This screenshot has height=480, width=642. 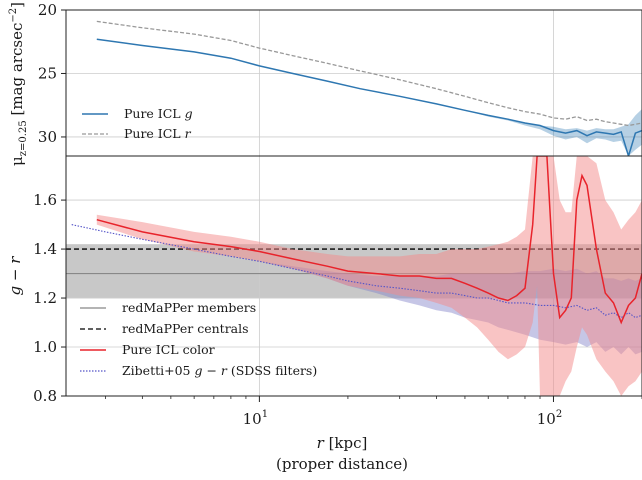 I want to click on top-y-tick-label: 20, so click(x=47, y=10).